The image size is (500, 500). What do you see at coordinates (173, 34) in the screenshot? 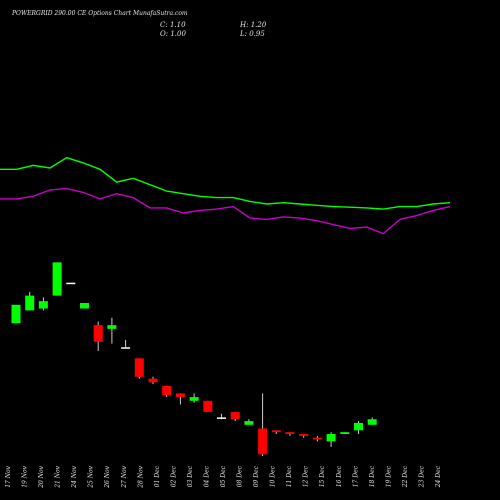
I see `open-value: O: 1.00` at bounding box center [173, 34].